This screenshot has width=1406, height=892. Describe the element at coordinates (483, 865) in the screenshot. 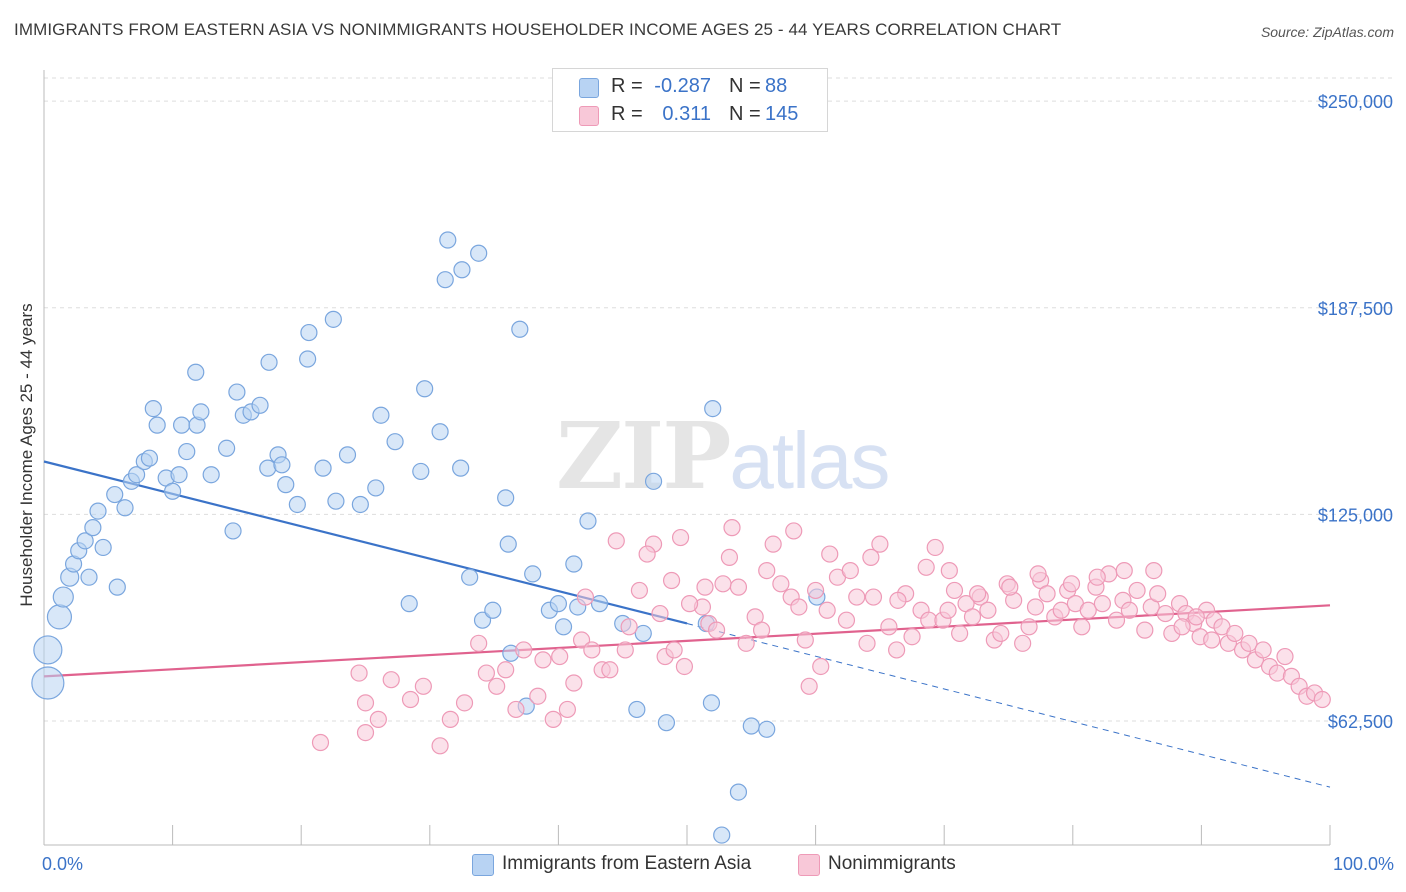

I see `bottom-legend-swatch-blue` at that location.